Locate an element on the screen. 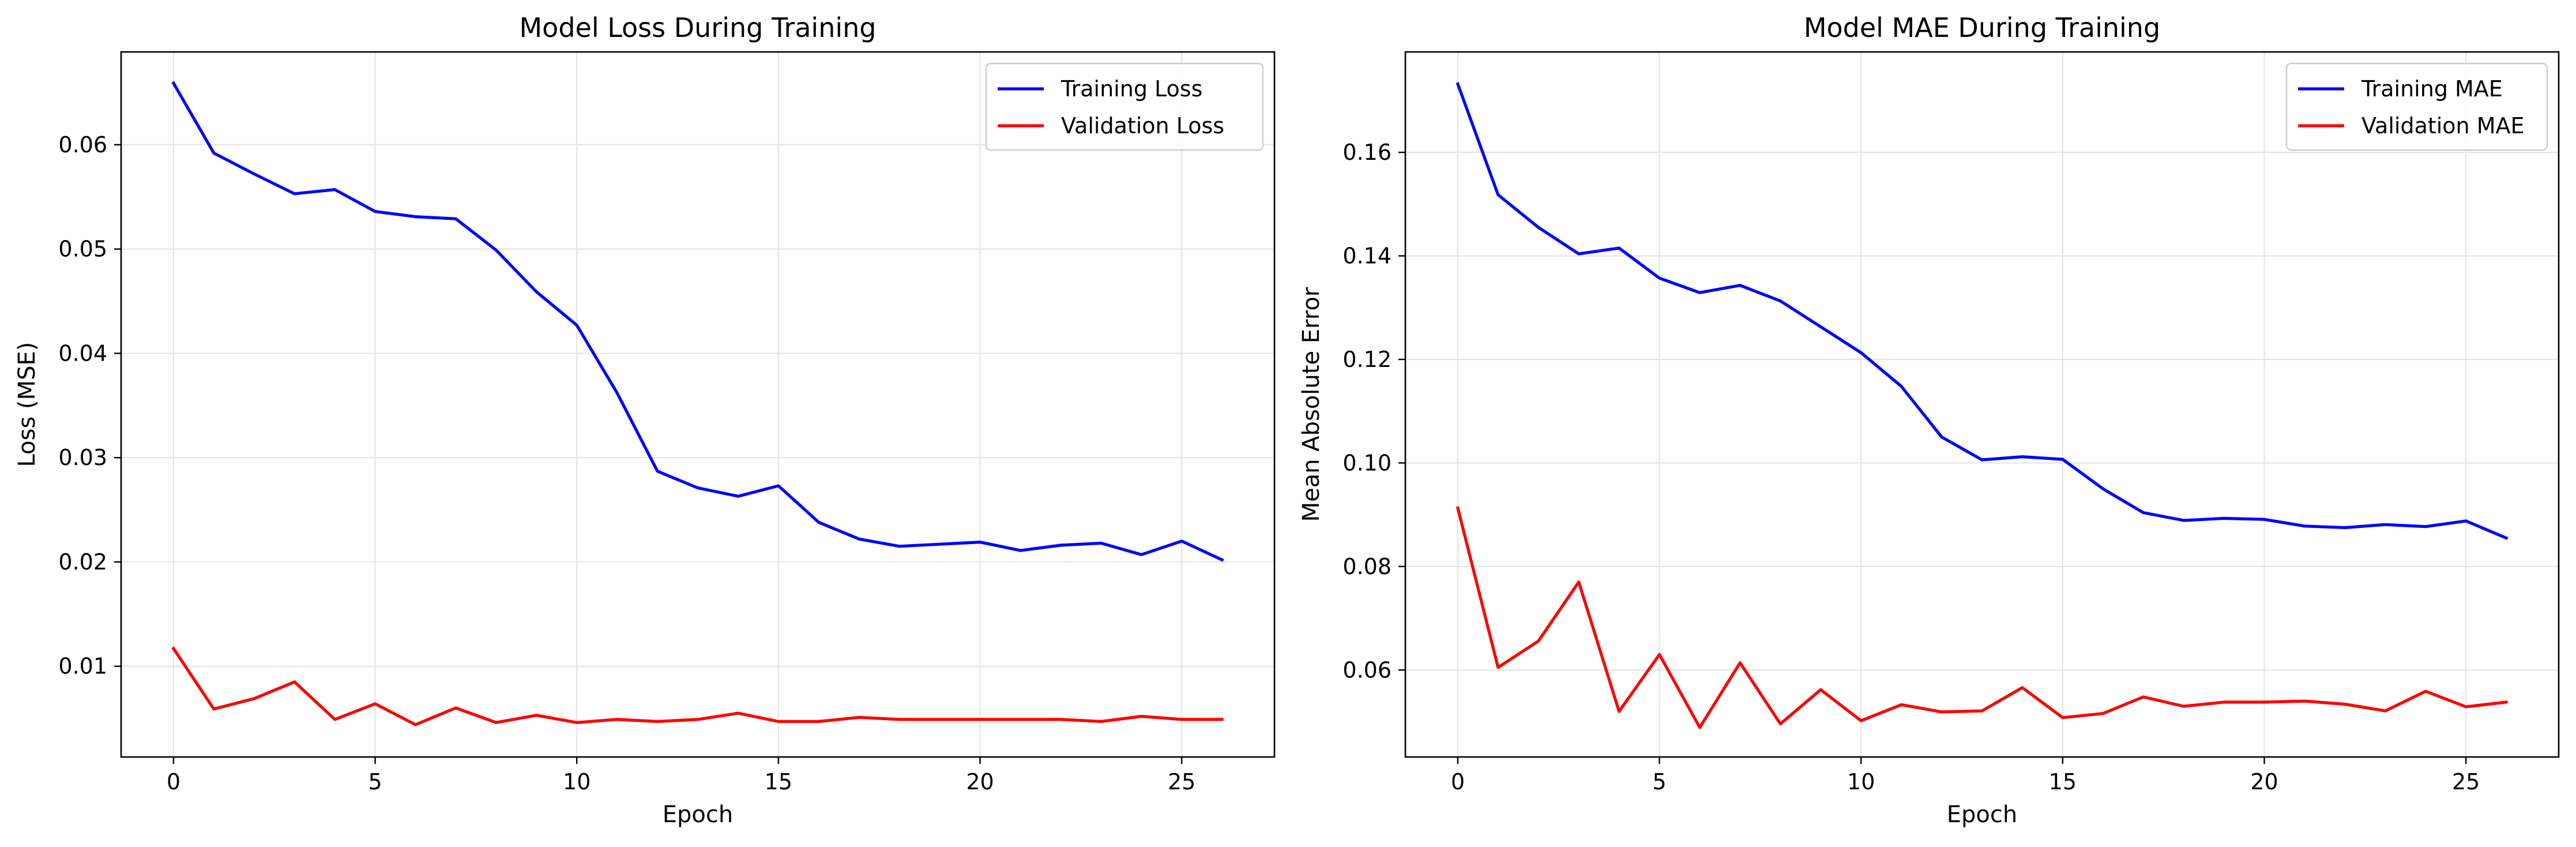 This screenshot has width=2576, height=847. loss-legend: Training Loss Validation Loss is located at coordinates (1124, 106).